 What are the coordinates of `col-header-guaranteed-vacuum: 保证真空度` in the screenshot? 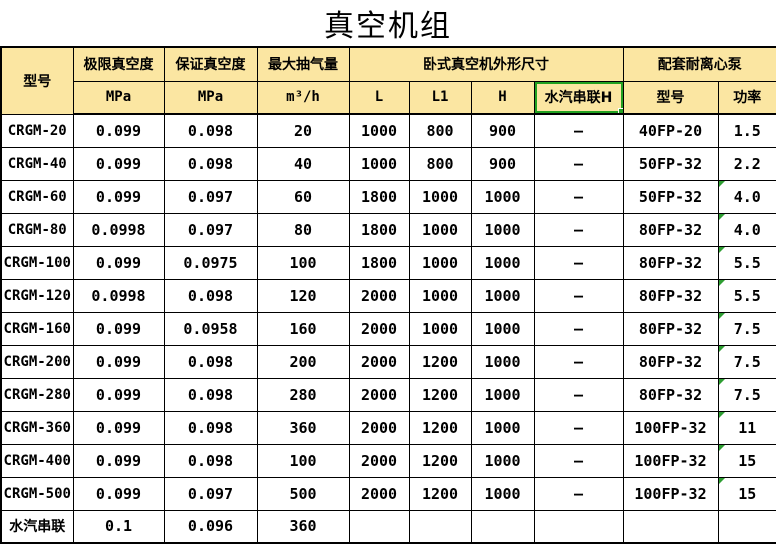 It's located at (210, 64).